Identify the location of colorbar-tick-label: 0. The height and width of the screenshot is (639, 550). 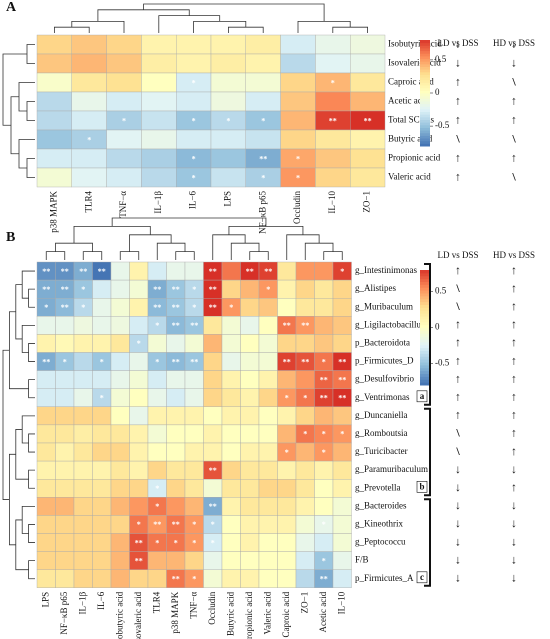
(437, 327).